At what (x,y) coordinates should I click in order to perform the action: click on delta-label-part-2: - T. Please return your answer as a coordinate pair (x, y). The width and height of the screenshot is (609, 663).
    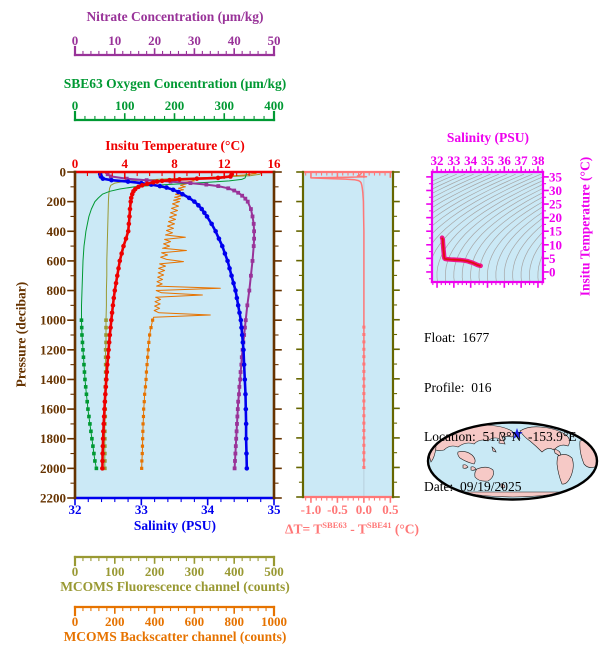
    Looking at the image, I should click on (356, 529).